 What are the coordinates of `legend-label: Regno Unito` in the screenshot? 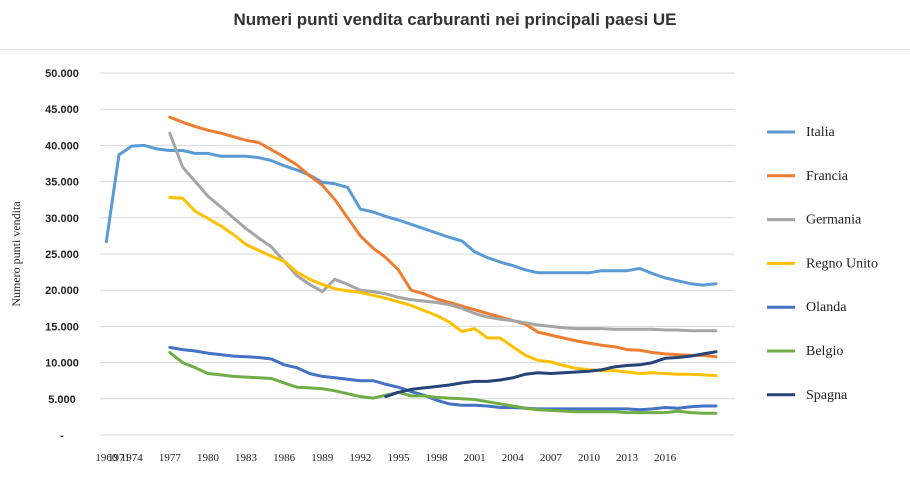 It's located at (842, 263).